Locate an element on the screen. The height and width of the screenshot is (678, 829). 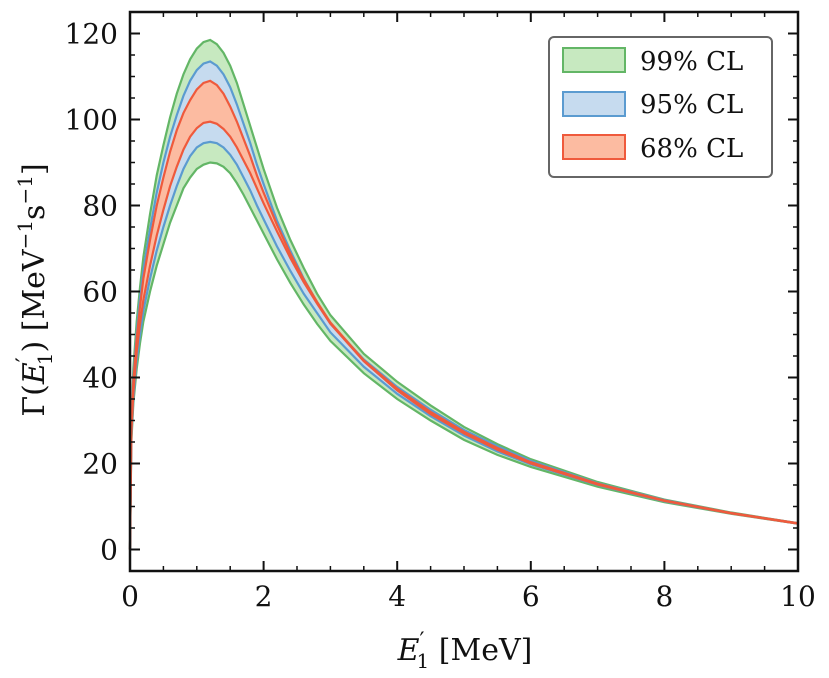
legend-label-68: 68% CL is located at coordinates (691, 149).